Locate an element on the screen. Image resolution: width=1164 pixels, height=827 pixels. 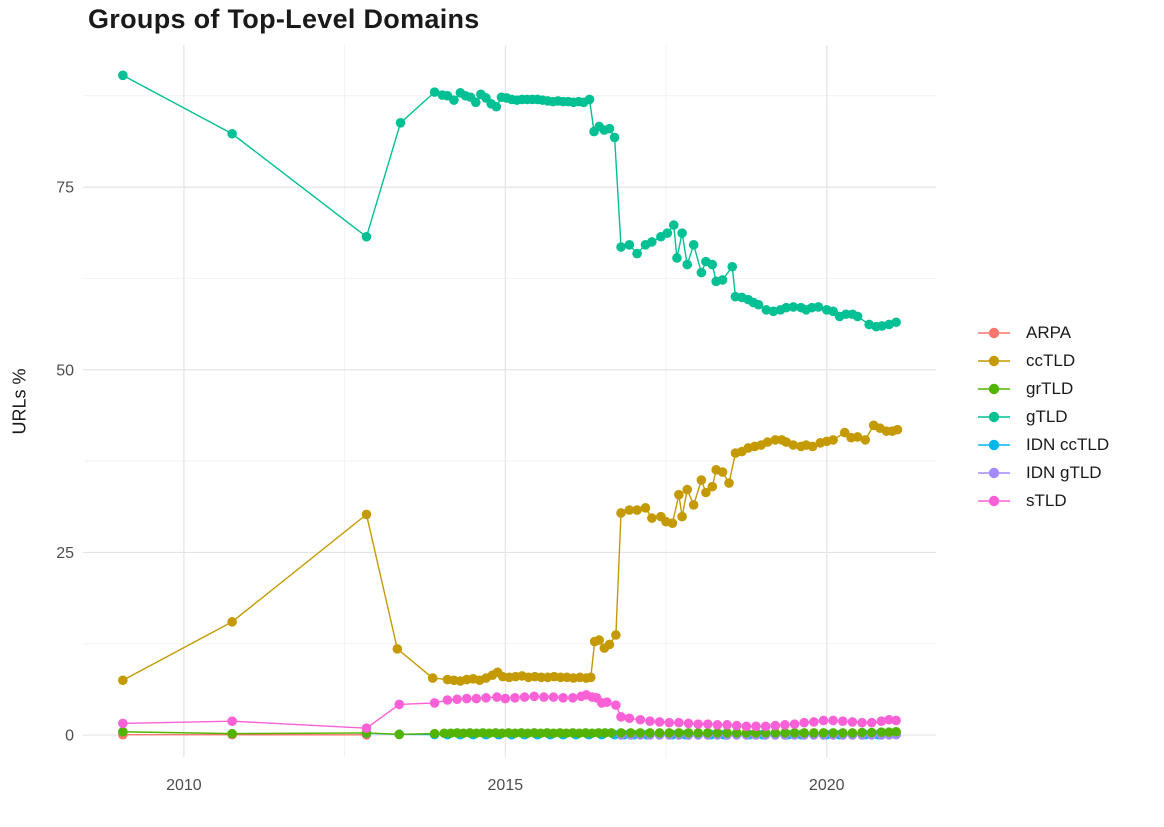
legend-item-grTLD: grTLD is located at coordinates (1042, 388).